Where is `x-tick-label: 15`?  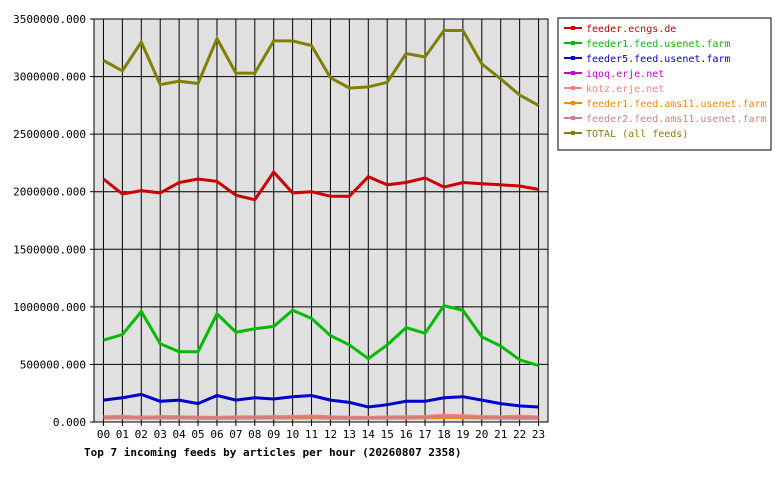
x-tick-label: 15 is located at coordinates (387, 434).